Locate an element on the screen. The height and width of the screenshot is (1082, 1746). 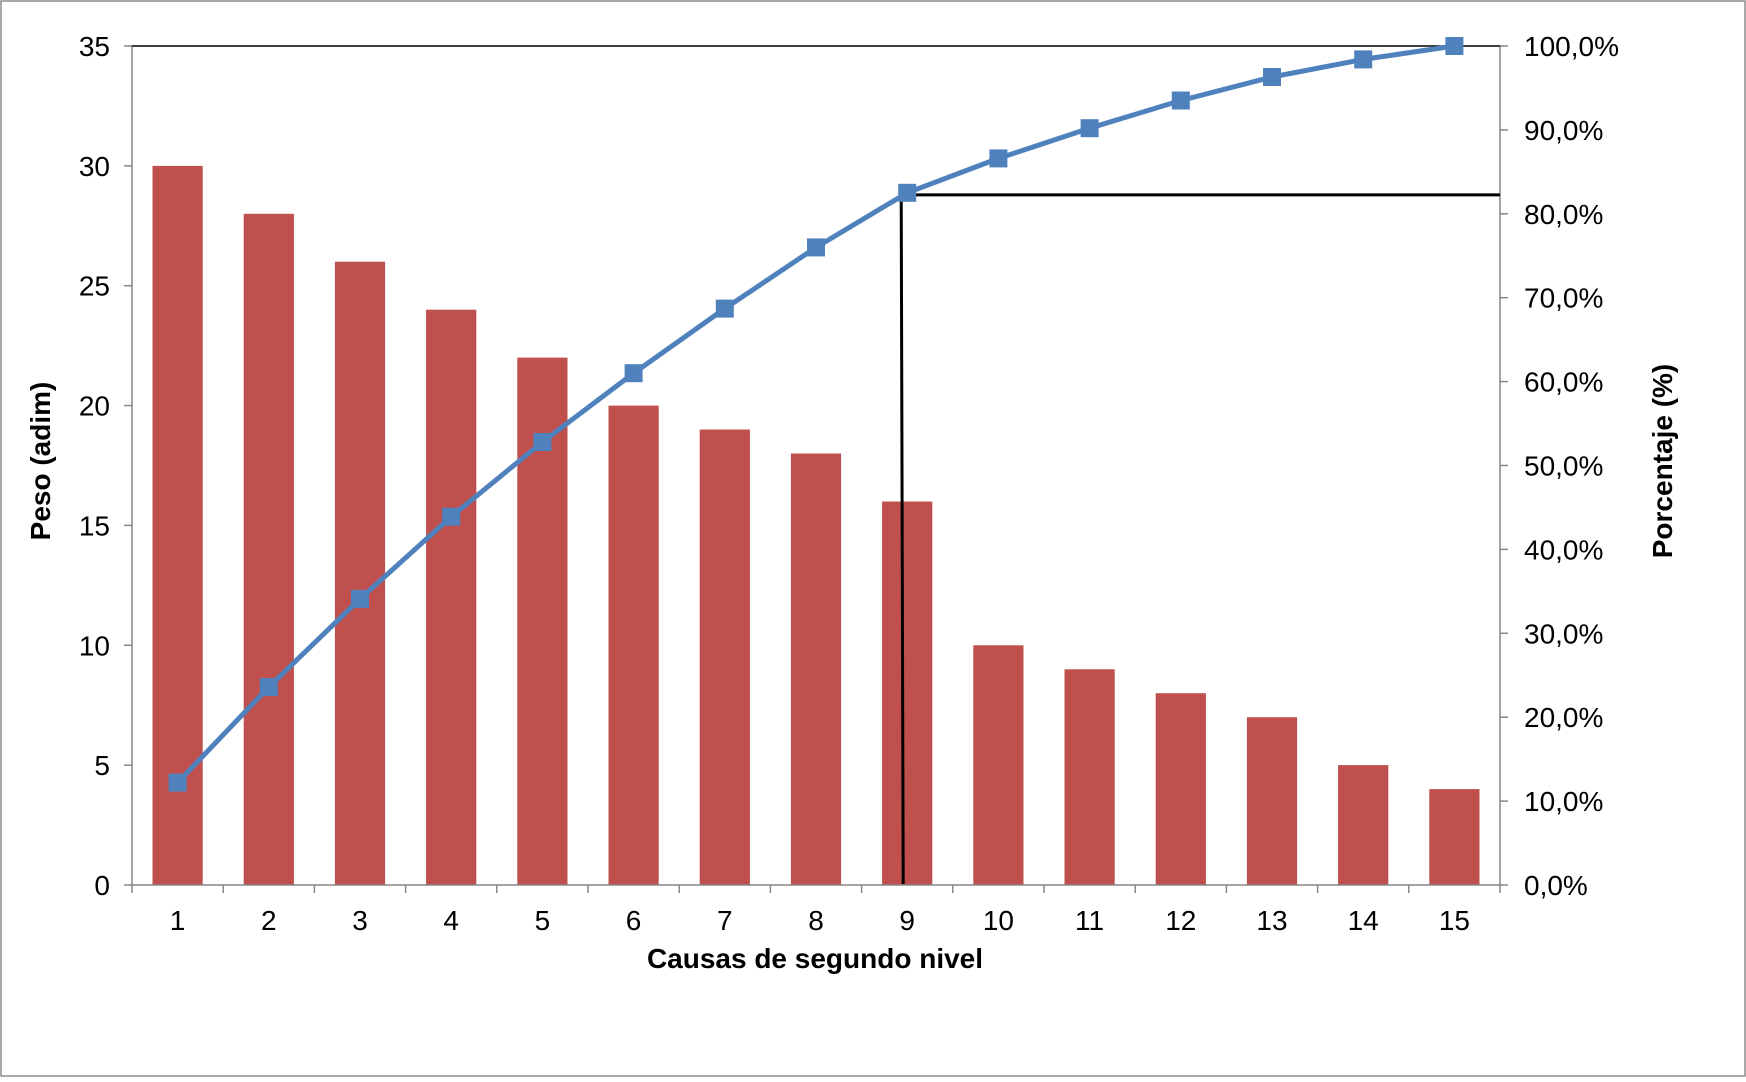
y2-tick-label: 100,0% is located at coordinates (1571, 46).